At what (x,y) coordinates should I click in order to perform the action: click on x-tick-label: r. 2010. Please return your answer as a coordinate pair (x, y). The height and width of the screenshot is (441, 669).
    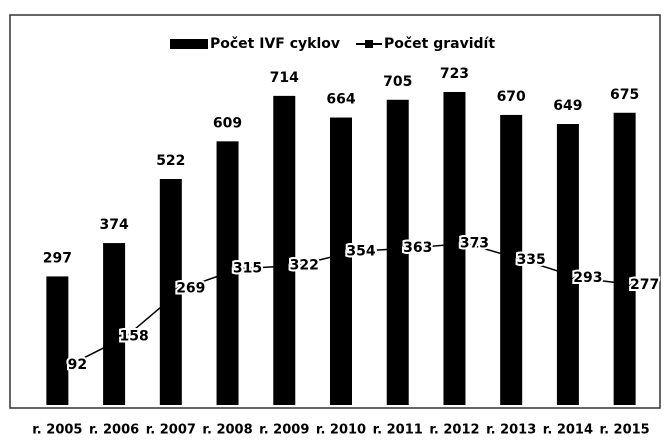
    Looking at the image, I should click on (341, 430).